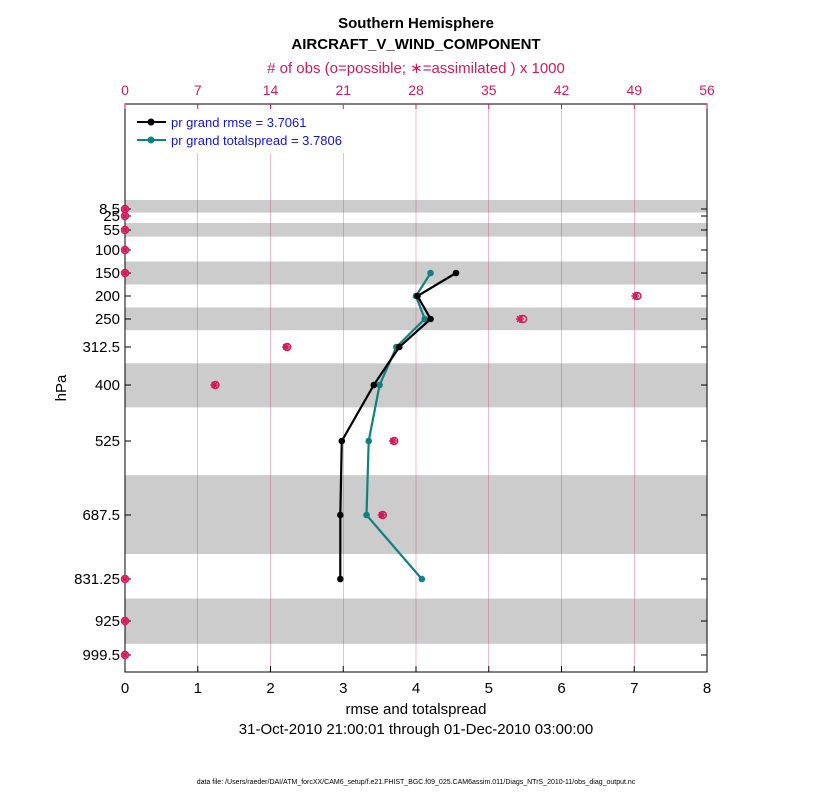 Image resolution: width=830 pixels, height=800 pixels. I want to click on series-line-rmse, so click(398, 425).